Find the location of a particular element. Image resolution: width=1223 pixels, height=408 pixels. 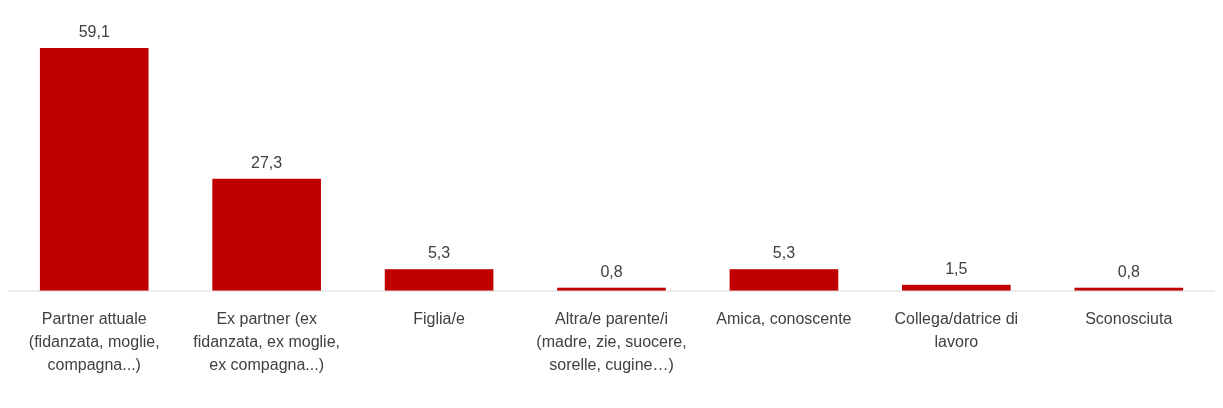

data-label: 59,1 is located at coordinates (94, 31).